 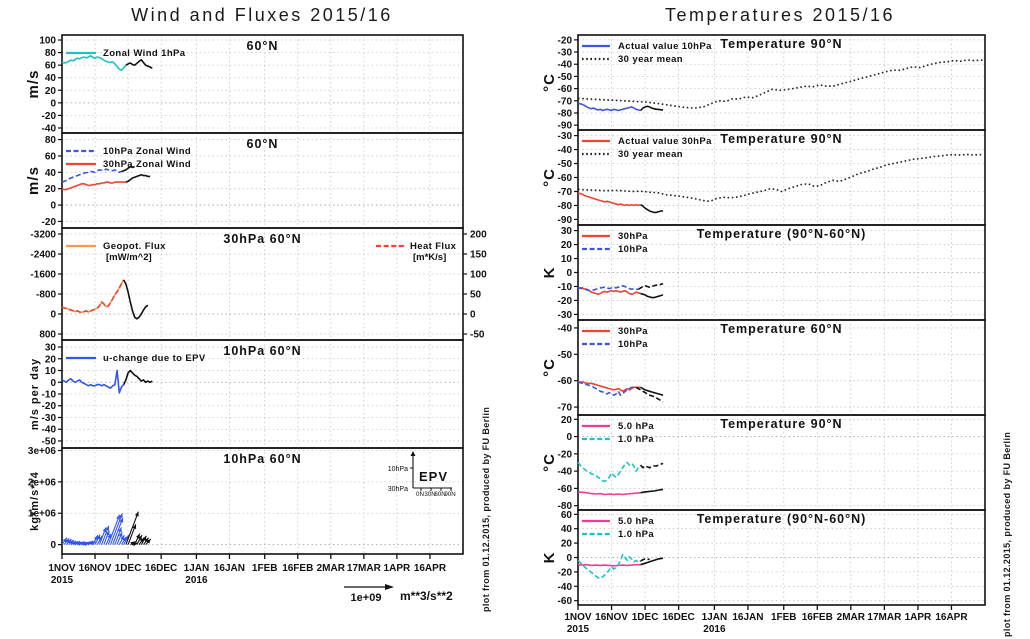 What do you see at coordinates (420, 494) in the screenshot?
I see `inset-xlabel: 0N` at bounding box center [420, 494].